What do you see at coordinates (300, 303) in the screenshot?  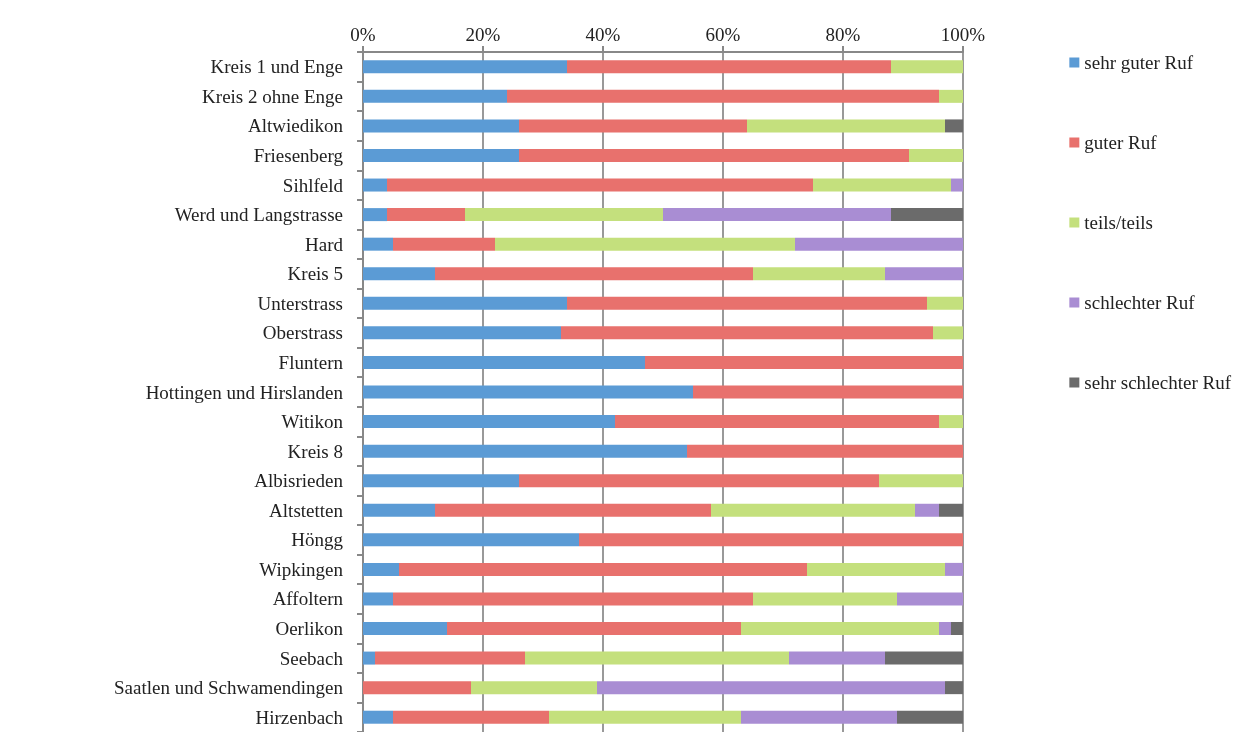 I see `y-tick-label: Unterstrass` at bounding box center [300, 303].